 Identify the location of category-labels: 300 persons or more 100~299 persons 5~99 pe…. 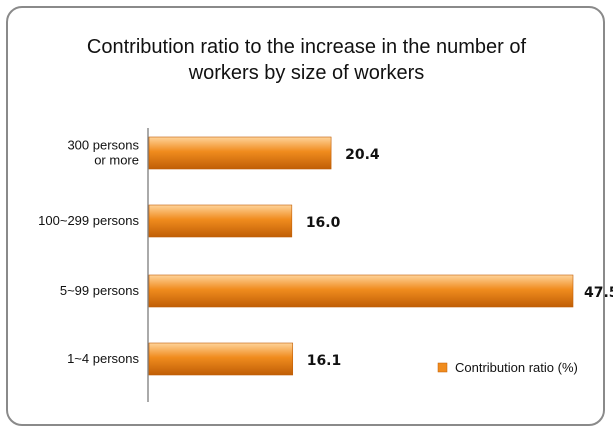
(88, 252).